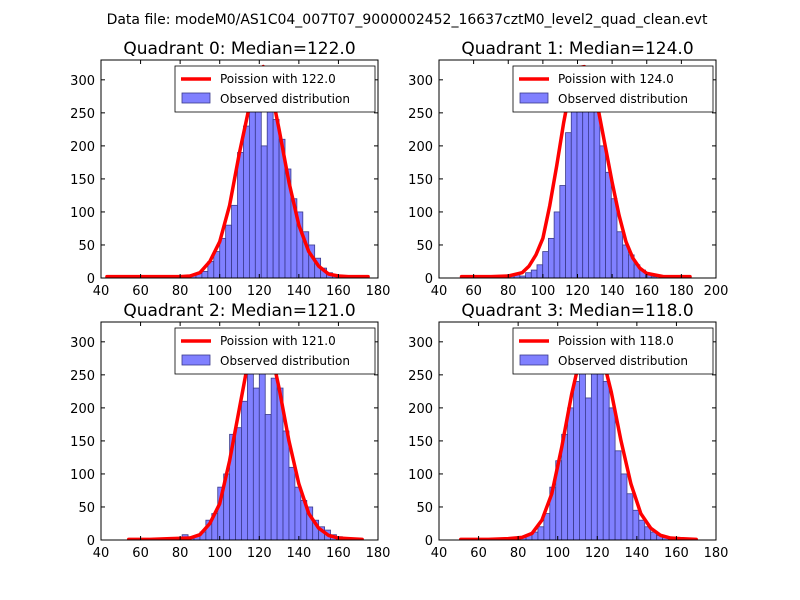 The height and width of the screenshot is (600, 800). I want to click on axes-frame, so click(577, 431).